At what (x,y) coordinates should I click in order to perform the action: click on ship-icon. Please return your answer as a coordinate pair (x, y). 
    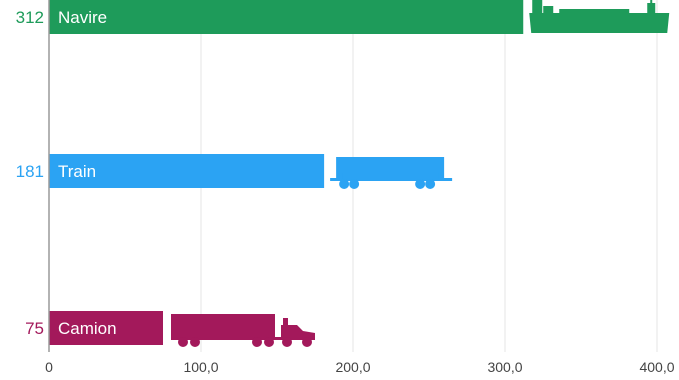
    Looking at the image, I should click on (599, 16).